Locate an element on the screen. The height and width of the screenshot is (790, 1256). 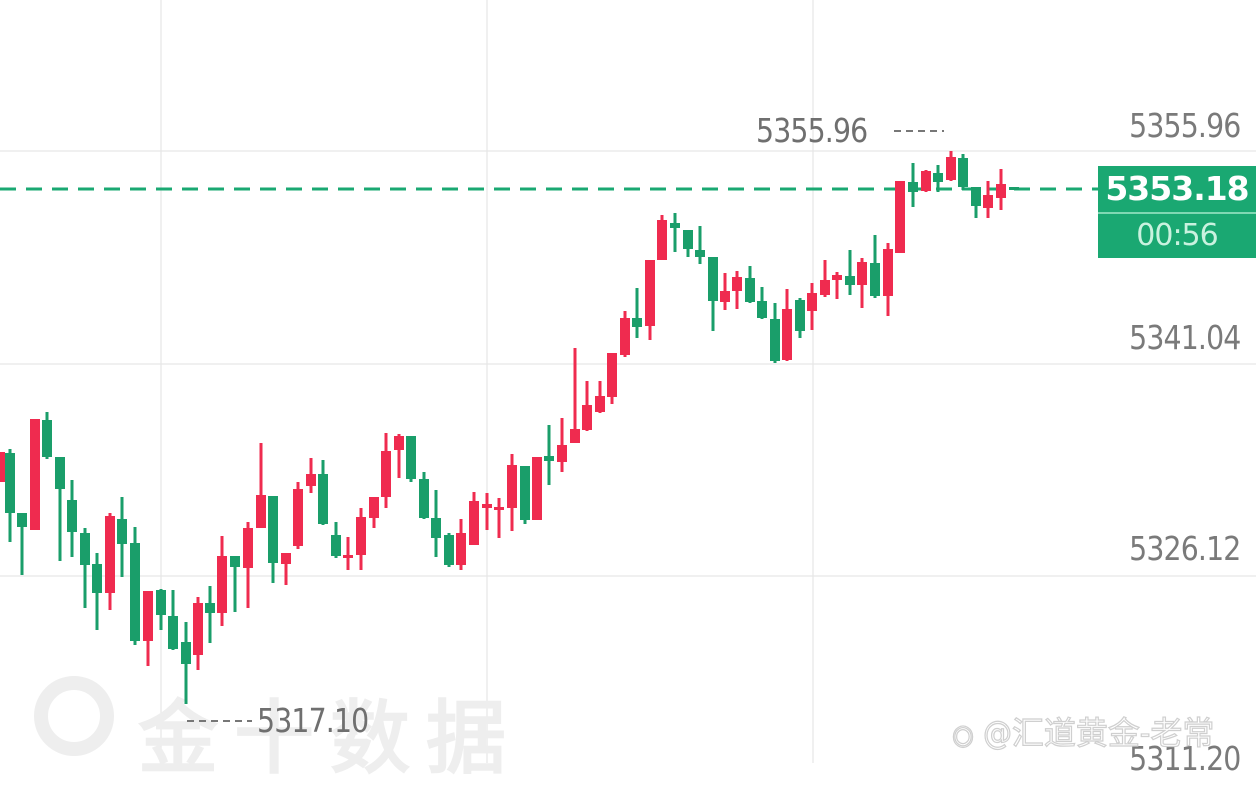
high-marker-label: 5355.96 is located at coordinates (812, 130).